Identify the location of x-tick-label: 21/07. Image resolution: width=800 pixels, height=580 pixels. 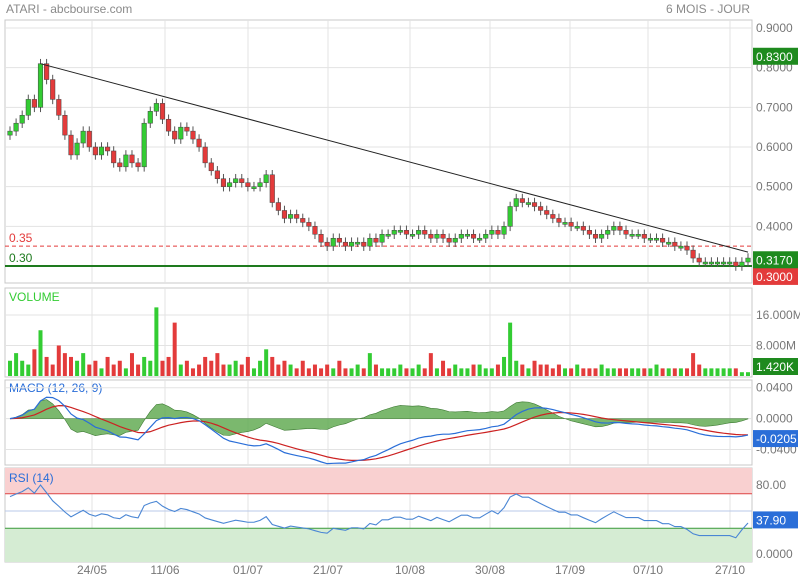
(328, 570).